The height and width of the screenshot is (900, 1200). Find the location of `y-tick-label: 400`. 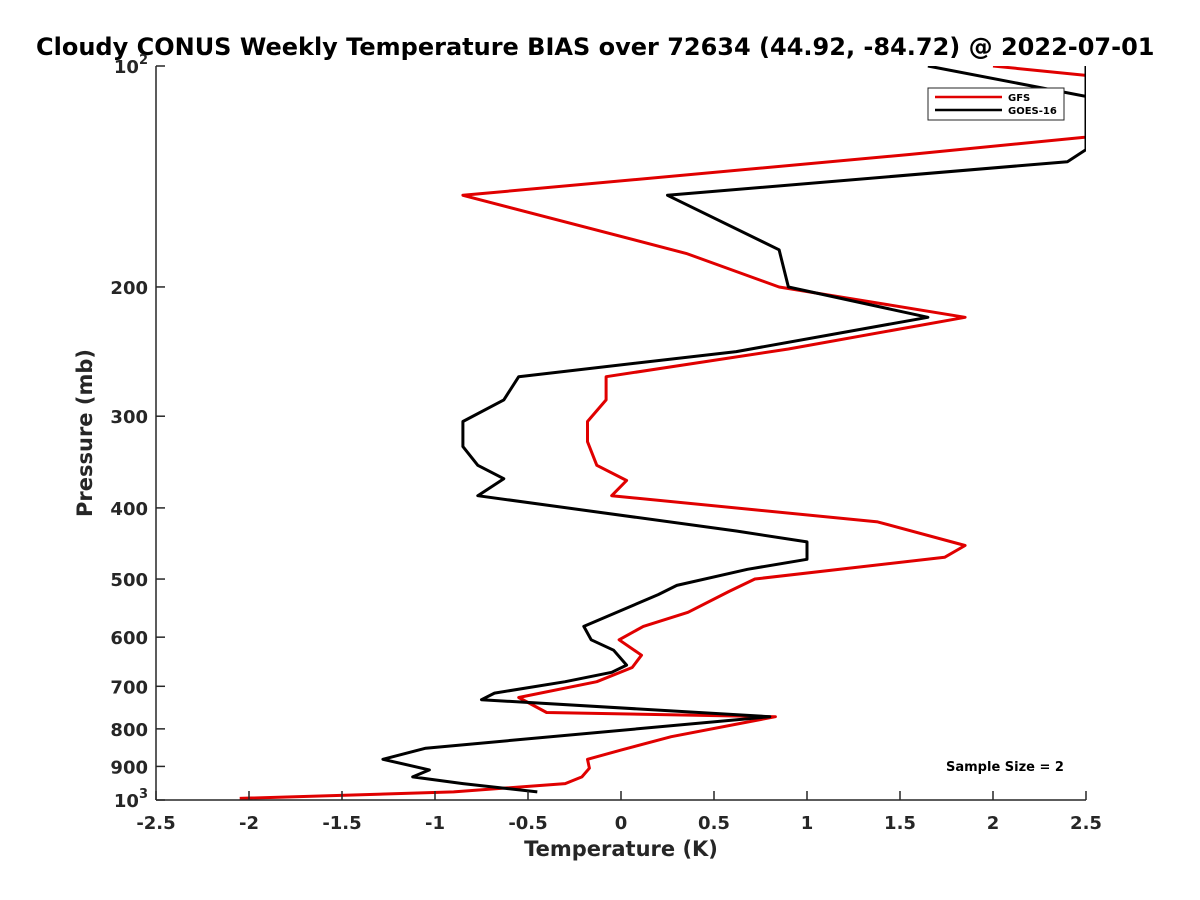

y-tick-label: 400 is located at coordinates (129, 509).